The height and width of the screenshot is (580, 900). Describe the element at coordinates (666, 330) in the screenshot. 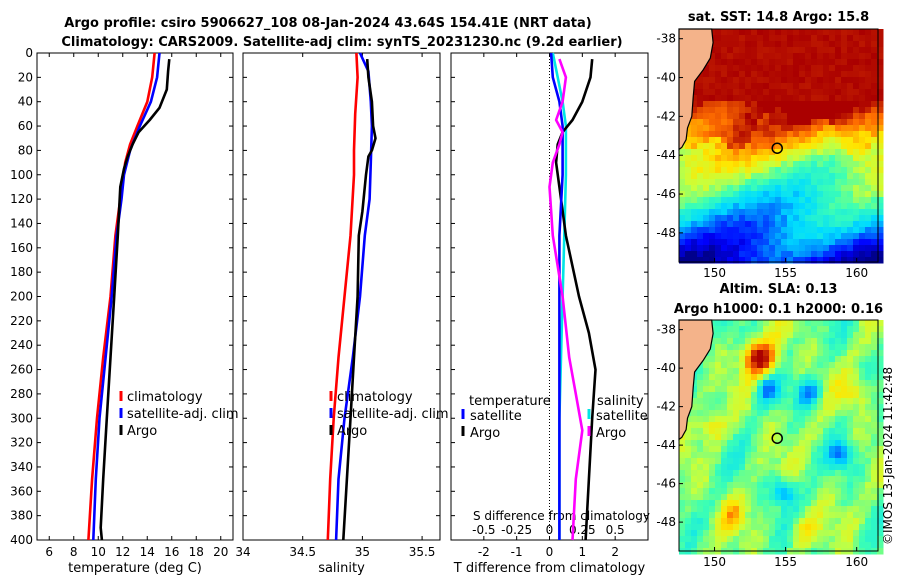

I see `y-tick-label: -38` at that location.